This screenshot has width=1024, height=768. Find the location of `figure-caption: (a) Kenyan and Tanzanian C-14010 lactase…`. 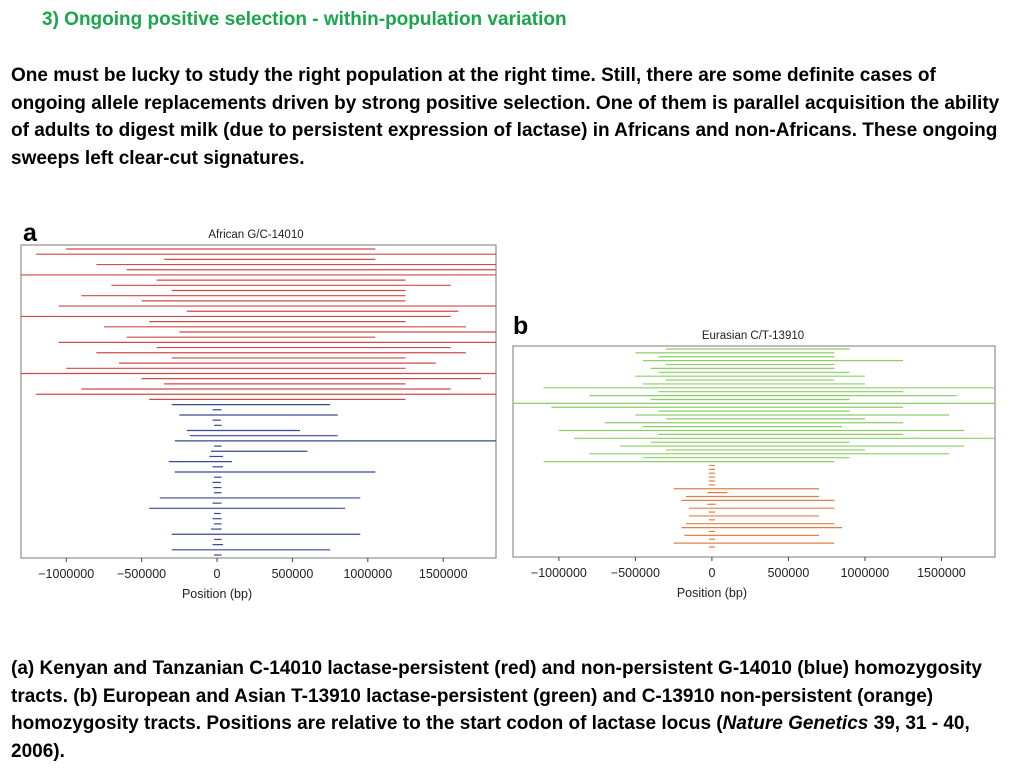

figure-caption: (a) Kenyan and Tanzanian C-14010 lactase… is located at coordinates (511, 710).